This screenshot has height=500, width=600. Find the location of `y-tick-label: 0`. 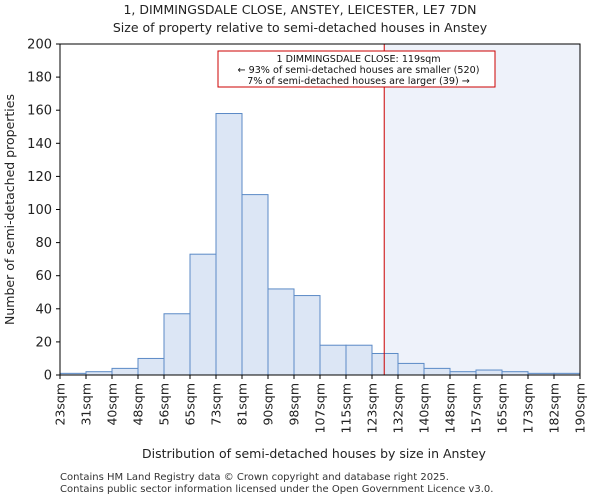

y-tick-label: 0 is located at coordinates (48, 376).